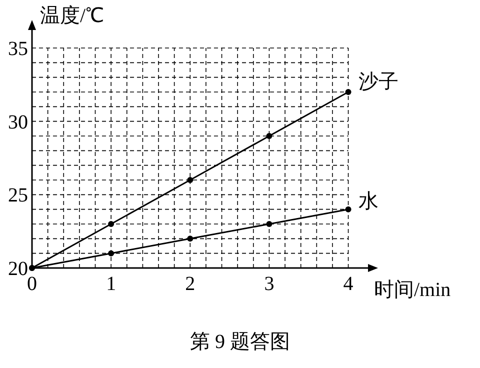  I want to click on y-axis-title: 温度/℃, so click(72, 16).